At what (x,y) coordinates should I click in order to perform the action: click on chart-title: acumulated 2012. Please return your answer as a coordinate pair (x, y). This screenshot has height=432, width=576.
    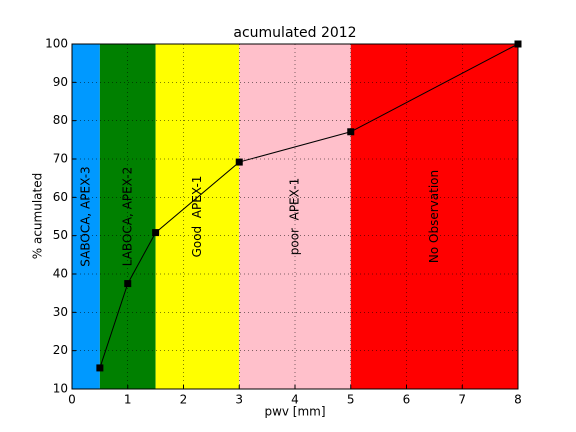
    Looking at the image, I should click on (294, 33).